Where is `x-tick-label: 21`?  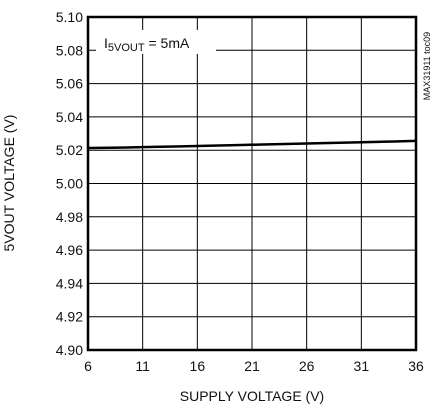
x-tick-label: 21 is located at coordinates (252, 366).